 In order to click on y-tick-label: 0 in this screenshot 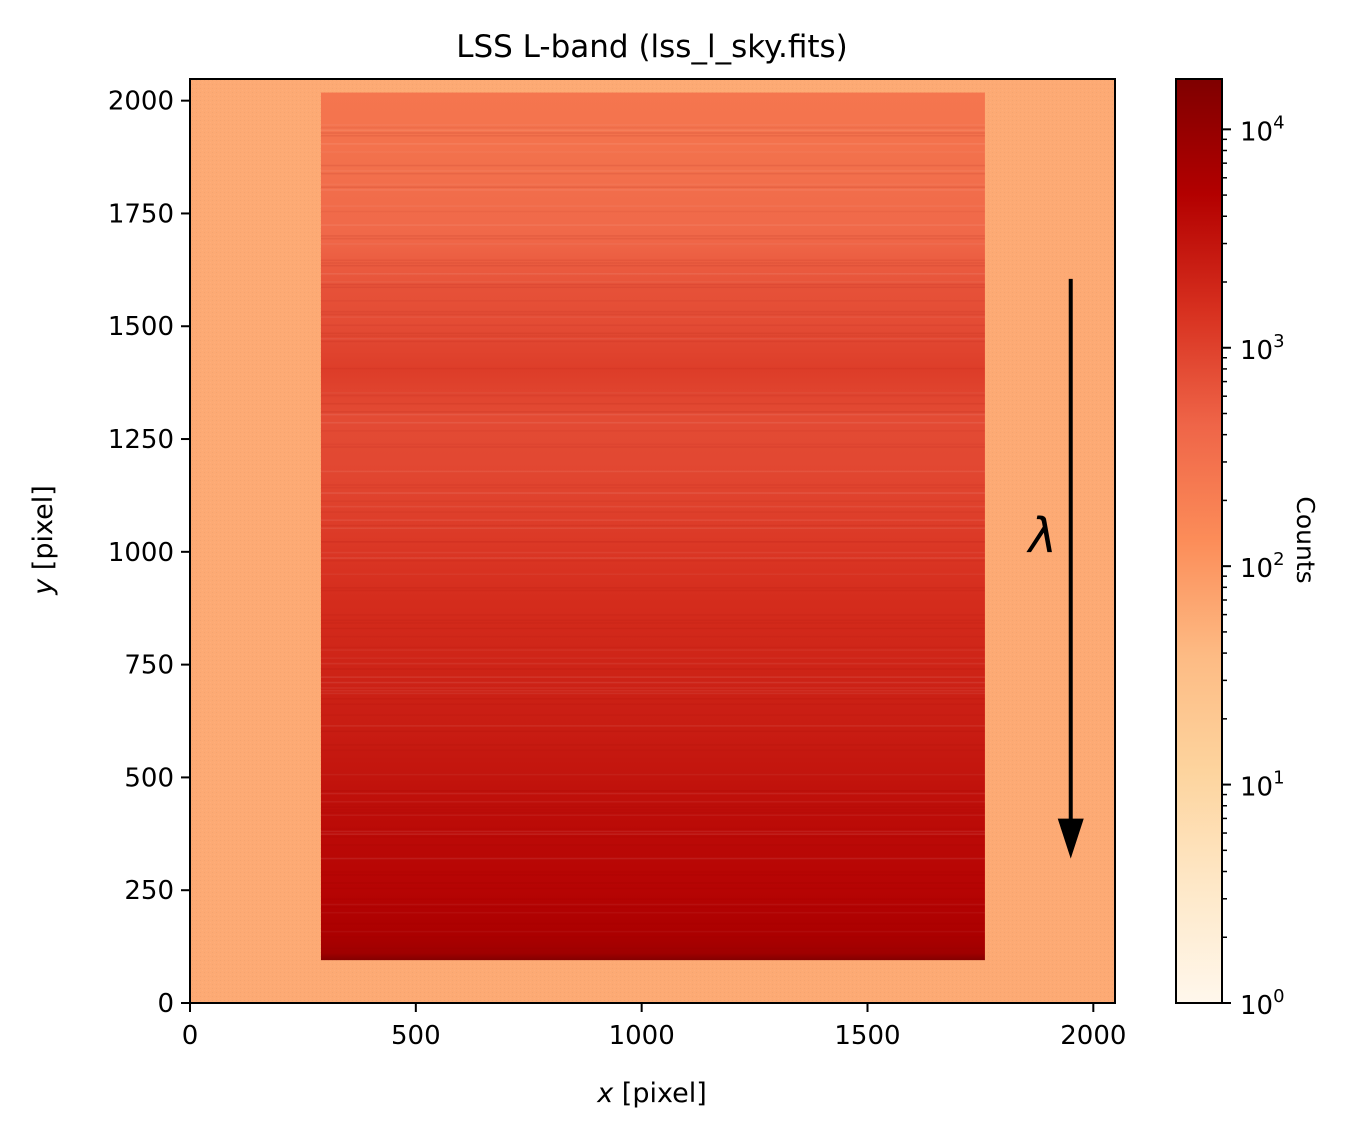, I will do `click(165, 1004)`.